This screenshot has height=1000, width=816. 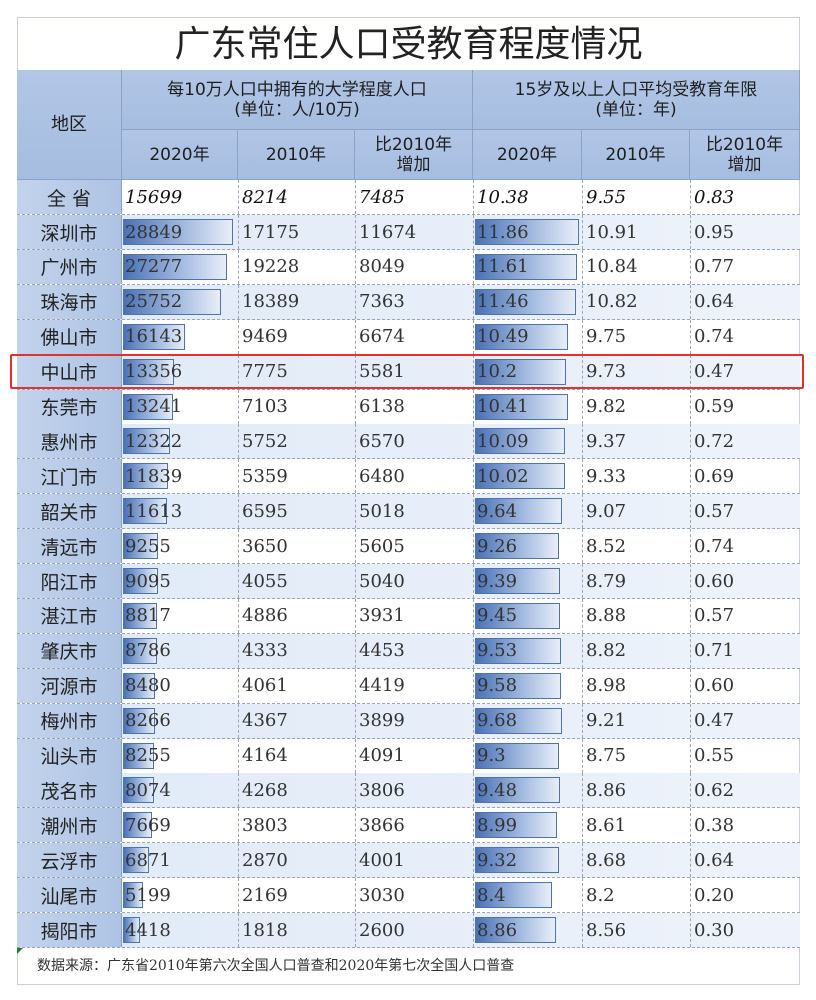 What do you see at coordinates (414, 755) in the screenshot?
I see `value-cell: 4091` at bounding box center [414, 755].